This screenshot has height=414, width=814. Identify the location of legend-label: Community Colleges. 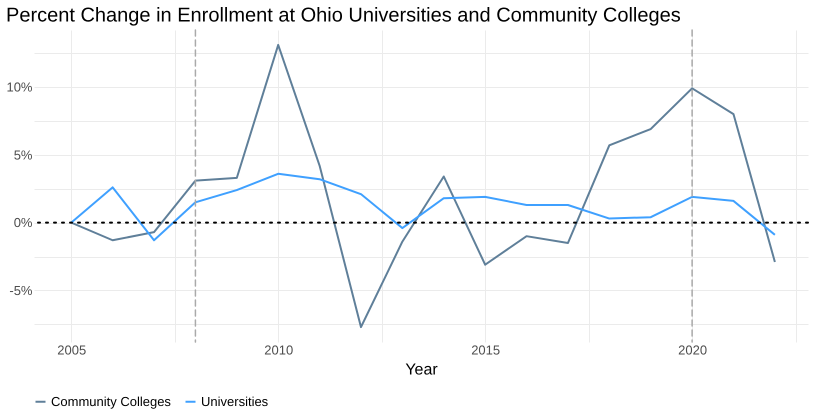
(111, 401).